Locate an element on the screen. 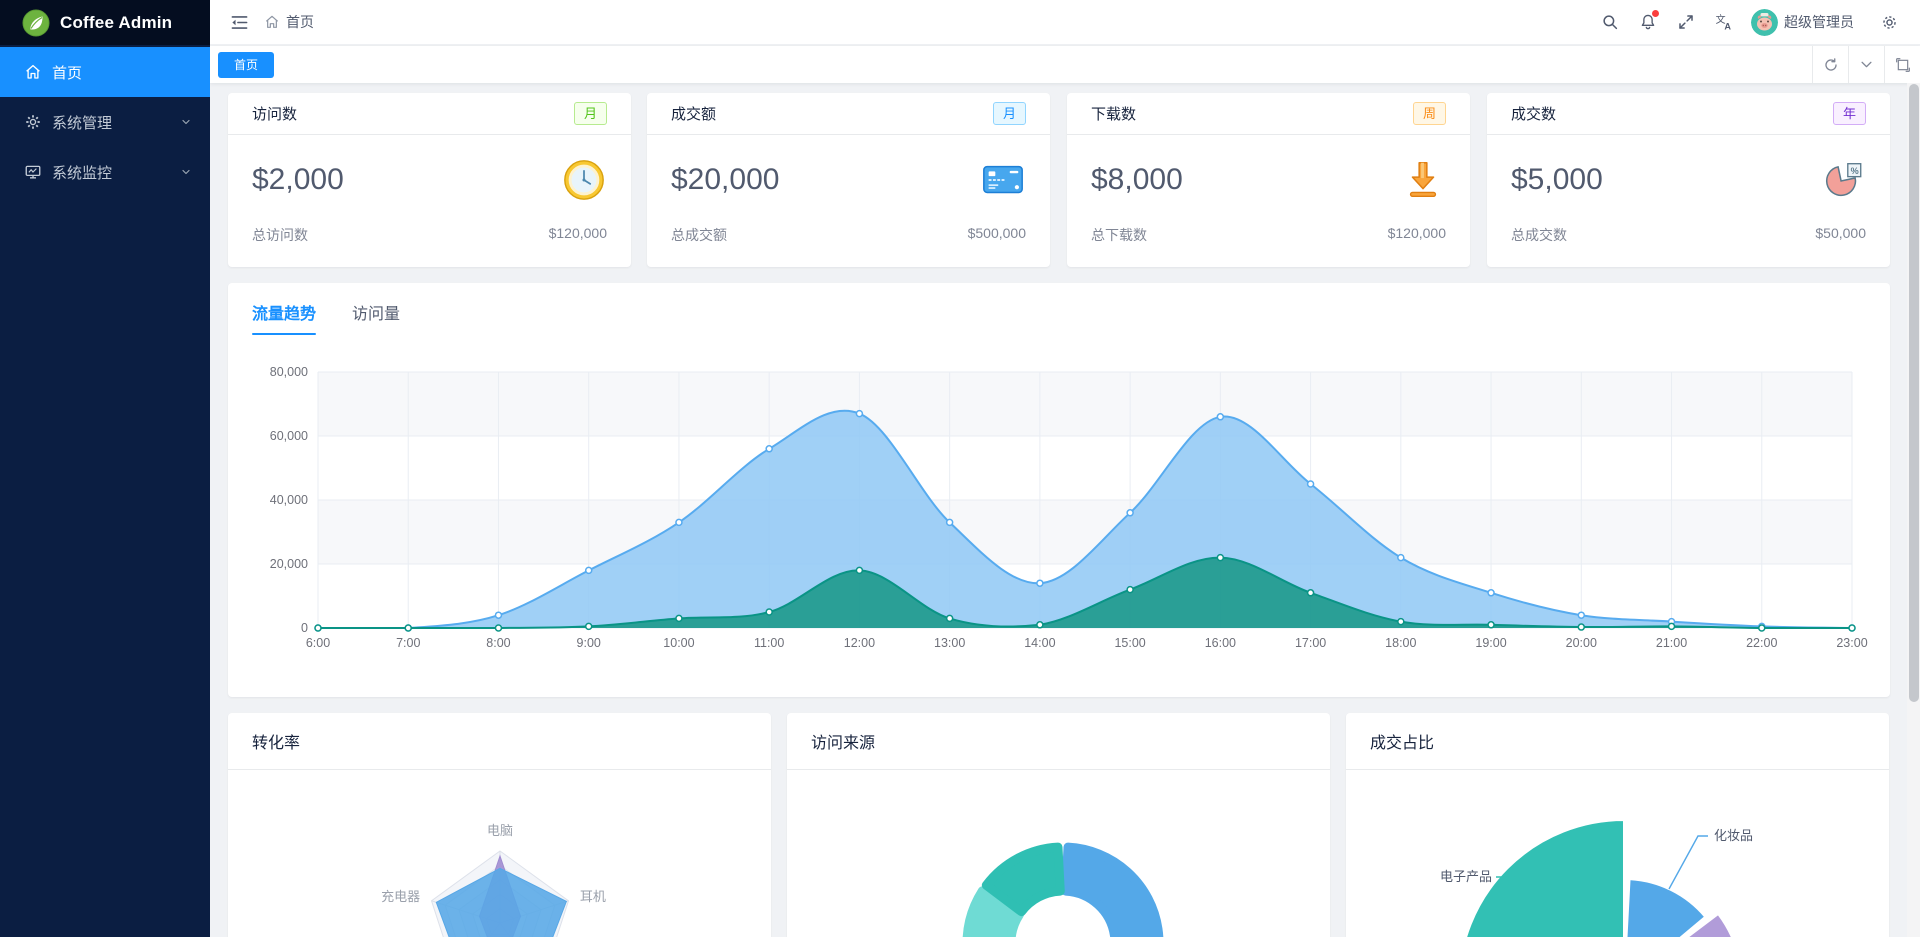  search-icon is located at coordinates (1610, 22).